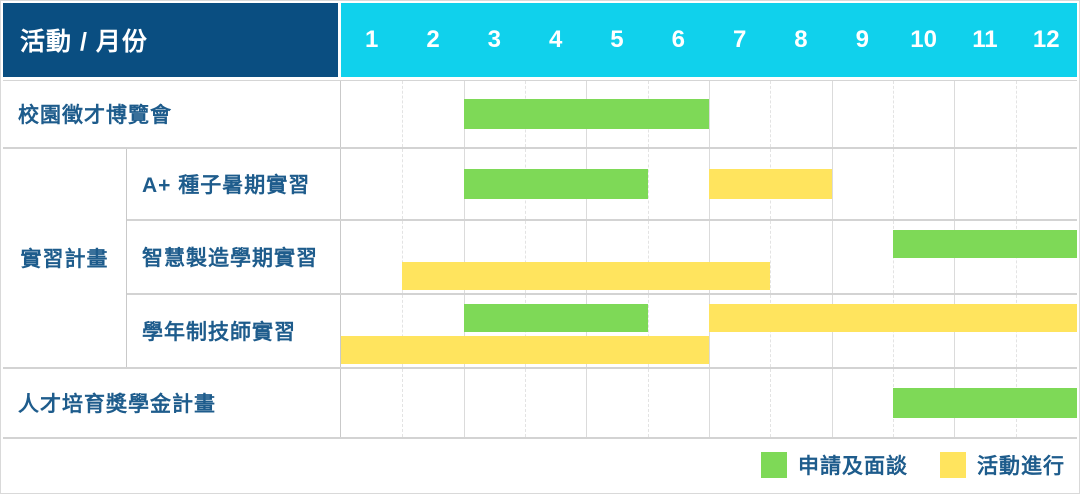  What do you see at coordinates (739, 39) in the screenshot?
I see `month-header-cell-7: 7` at bounding box center [739, 39].